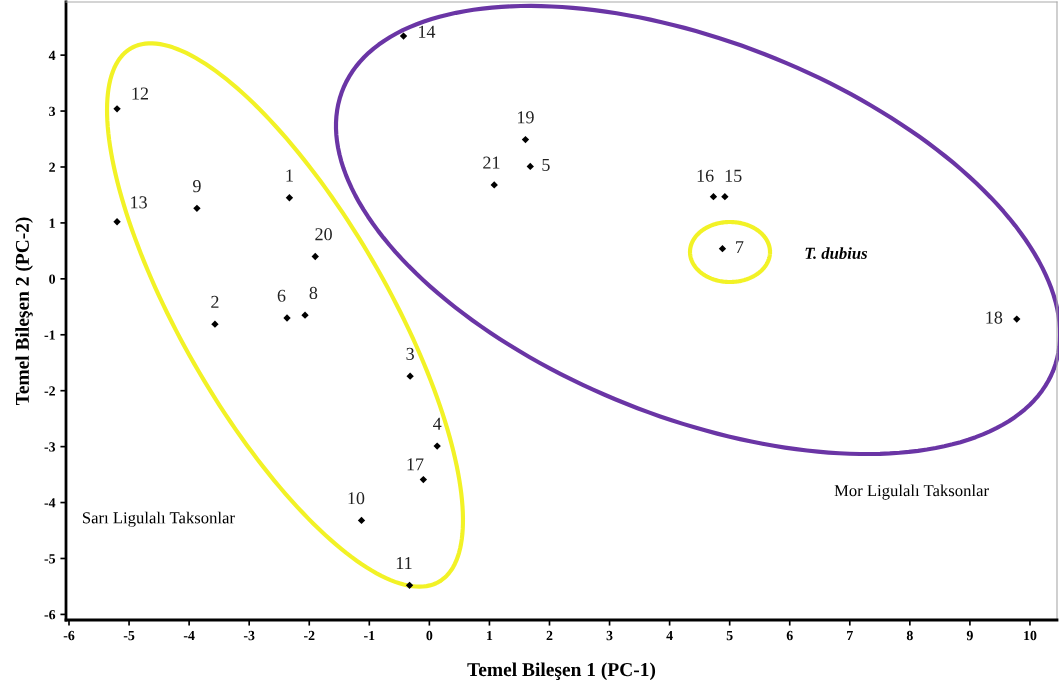 The image size is (1059, 687). What do you see at coordinates (705, 175) in the screenshot?
I see `annotation: 16` at bounding box center [705, 175].